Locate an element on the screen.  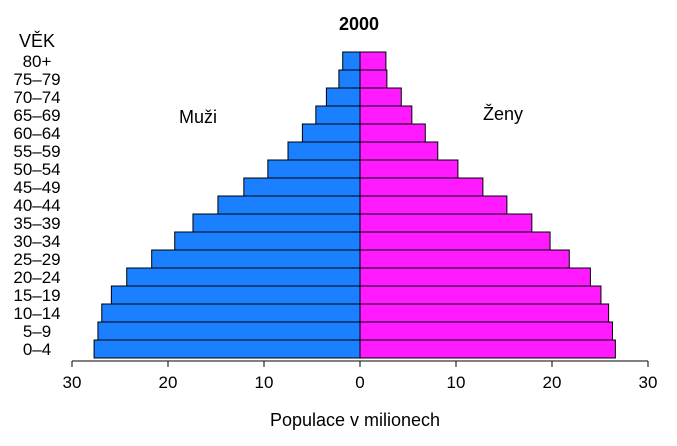
chart-title: 2000 is located at coordinates (359, 24).